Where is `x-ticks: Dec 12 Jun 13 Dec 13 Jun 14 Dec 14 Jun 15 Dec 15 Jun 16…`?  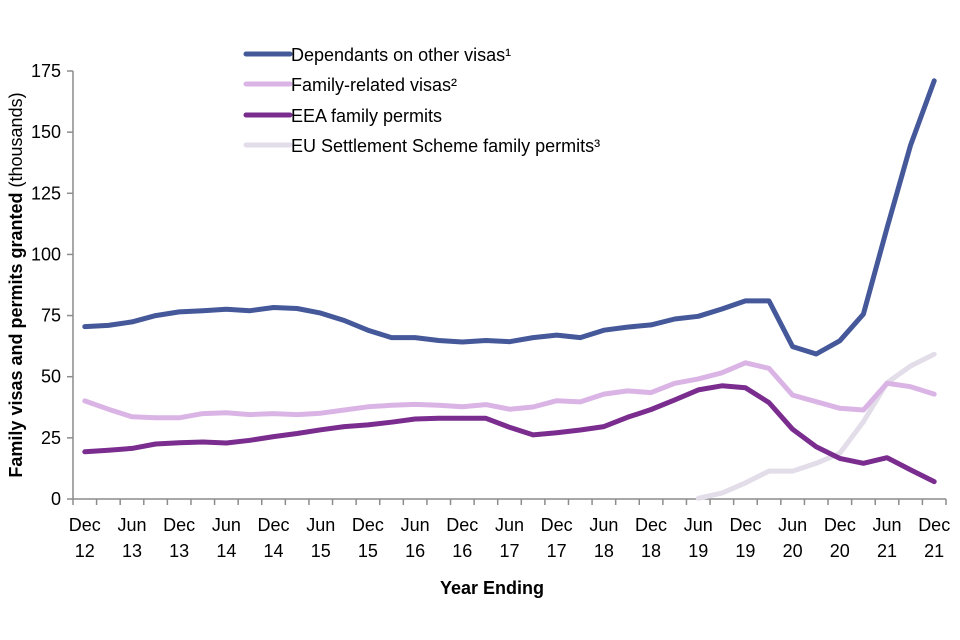
x-ticks: Dec 12 Jun 13 Dec 13 Jun 14 Dec 14 Jun 15 Dec 15 Jun 16… is located at coordinates (509, 530).